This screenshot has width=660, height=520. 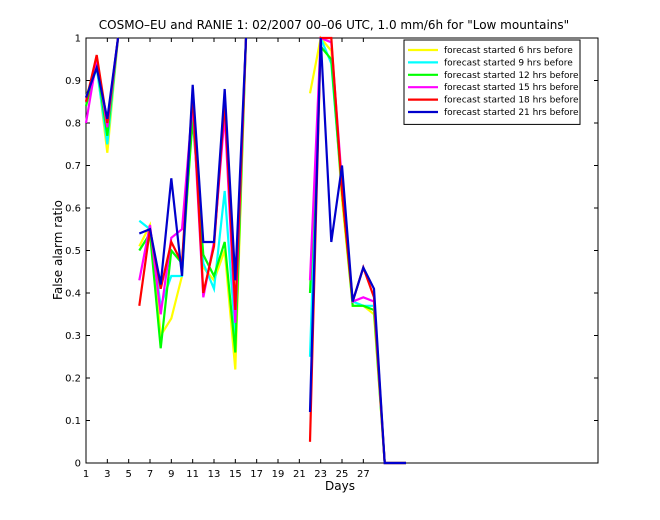 I want to click on x-tick-label: 7, so click(x=150, y=474).